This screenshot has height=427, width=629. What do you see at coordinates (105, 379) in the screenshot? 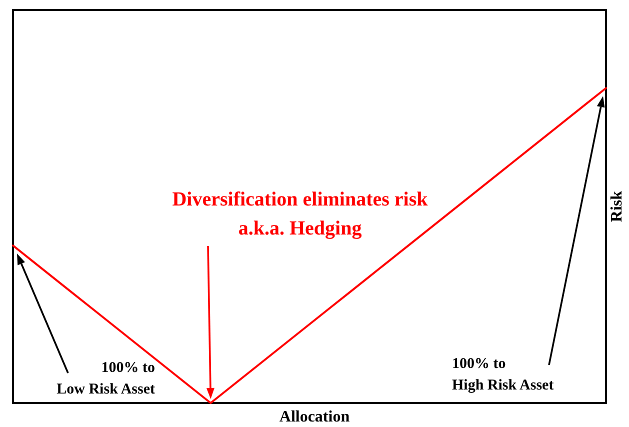
I see `annotation: 100% to Low Risk Asset` at bounding box center [105, 379].